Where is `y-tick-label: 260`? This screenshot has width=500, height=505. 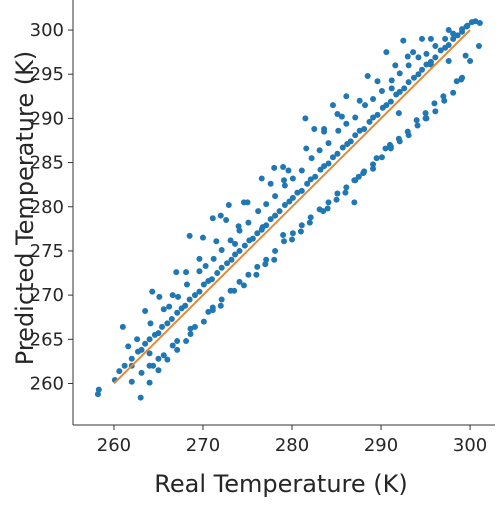 y-tick-label: 260 is located at coordinates (47, 383).